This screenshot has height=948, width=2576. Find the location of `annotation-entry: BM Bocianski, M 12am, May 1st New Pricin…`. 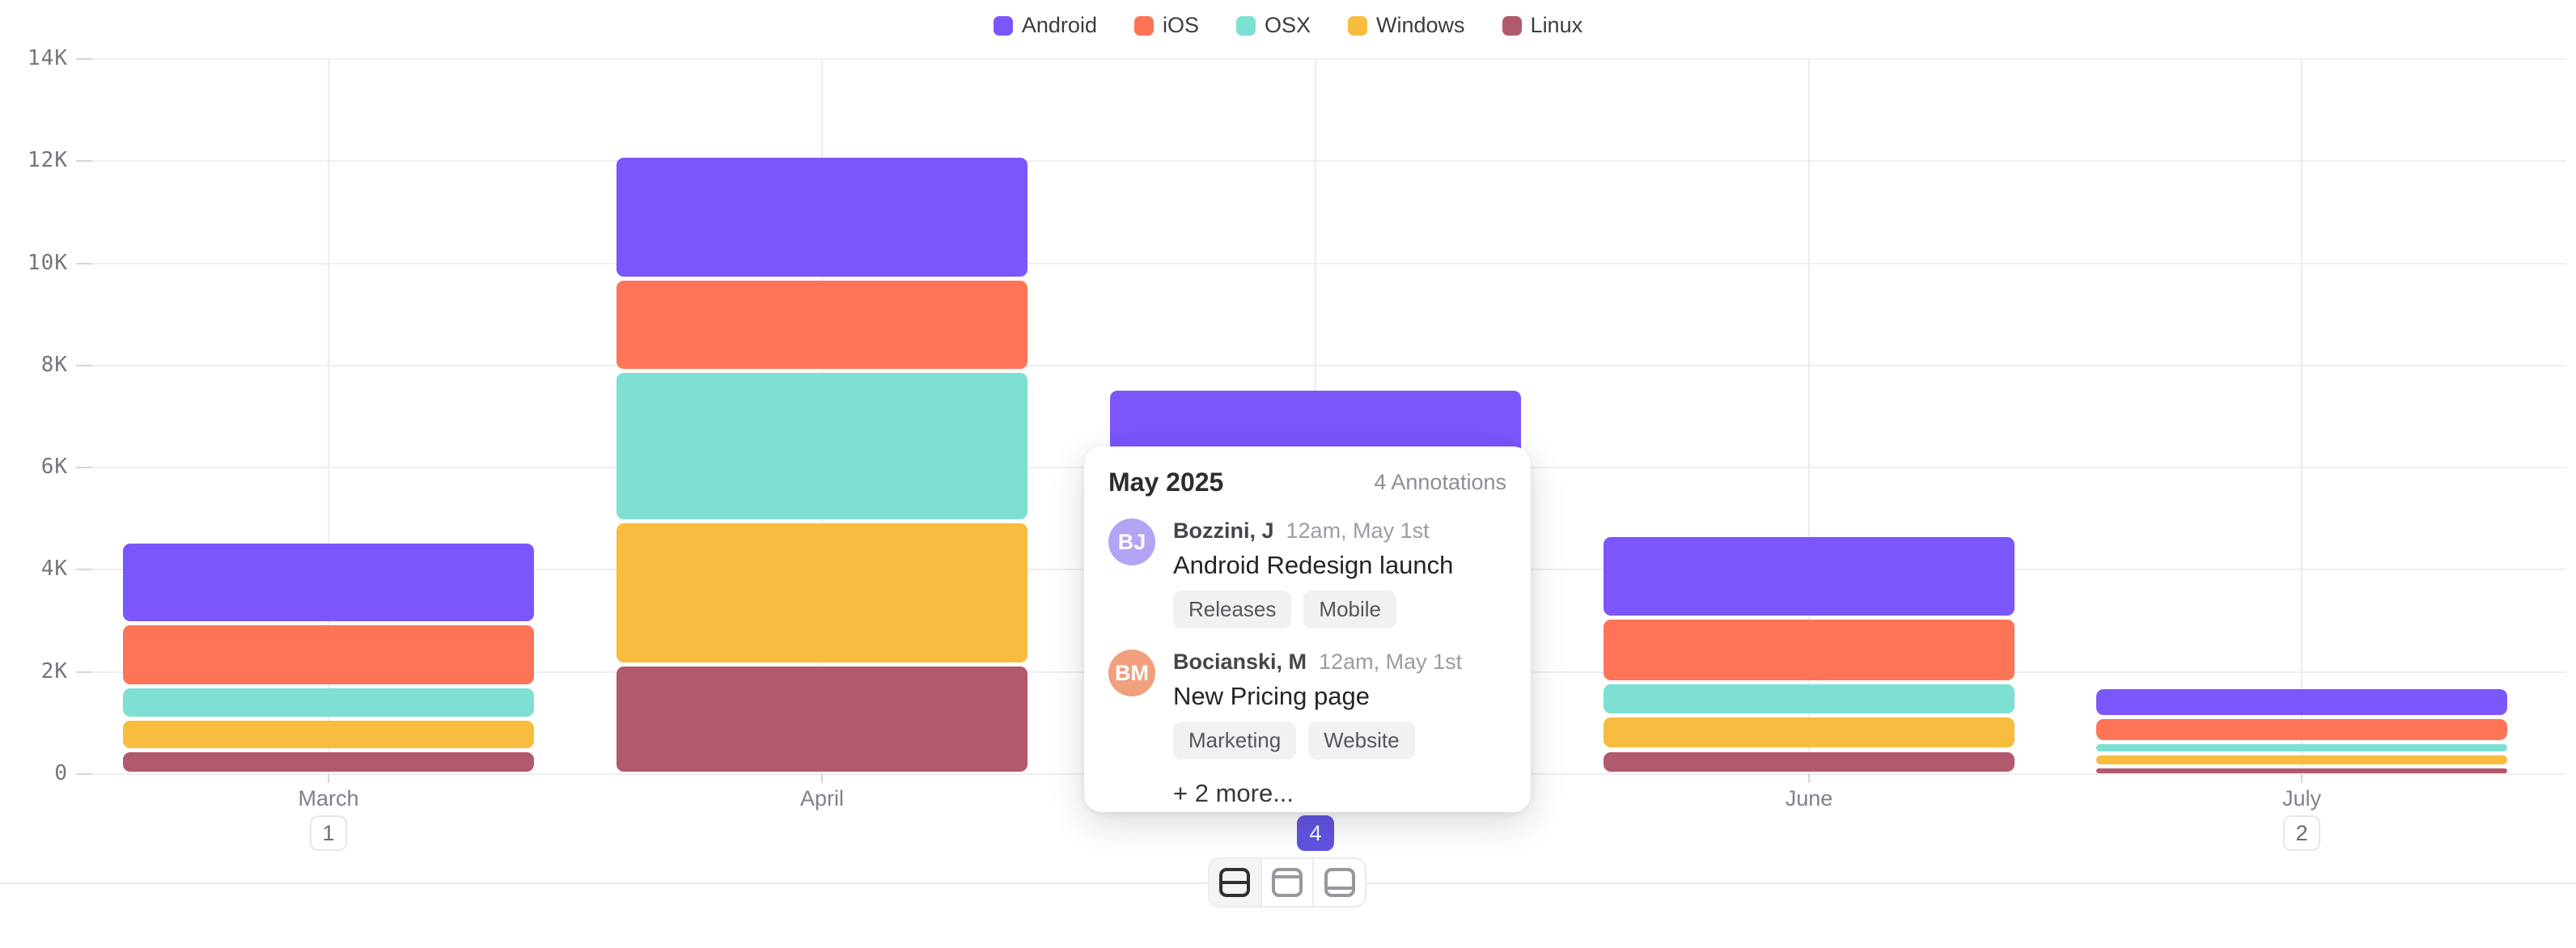

annotation-entry: BM Bocianski, M 12am, May 1st New Pricin… is located at coordinates (1307, 705).